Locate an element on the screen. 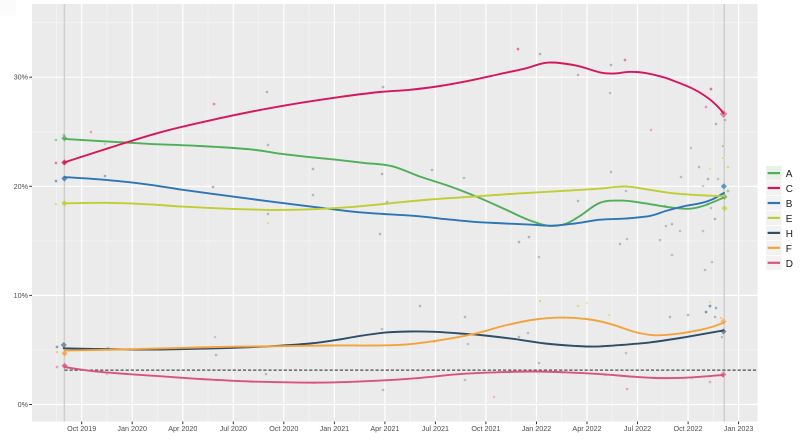 This screenshot has height=444, width=800. svg-text: D is located at coordinates (789, 264).